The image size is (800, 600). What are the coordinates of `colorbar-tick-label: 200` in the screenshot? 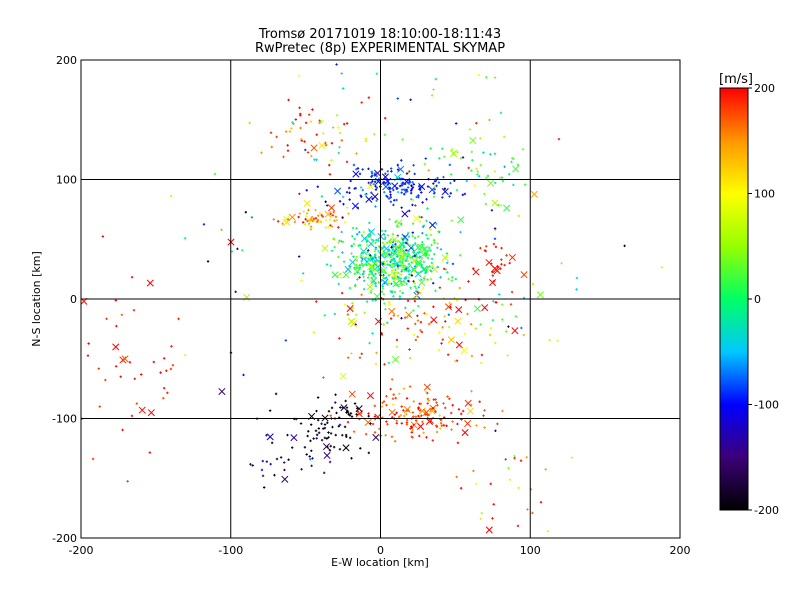 It's located at (764, 88).